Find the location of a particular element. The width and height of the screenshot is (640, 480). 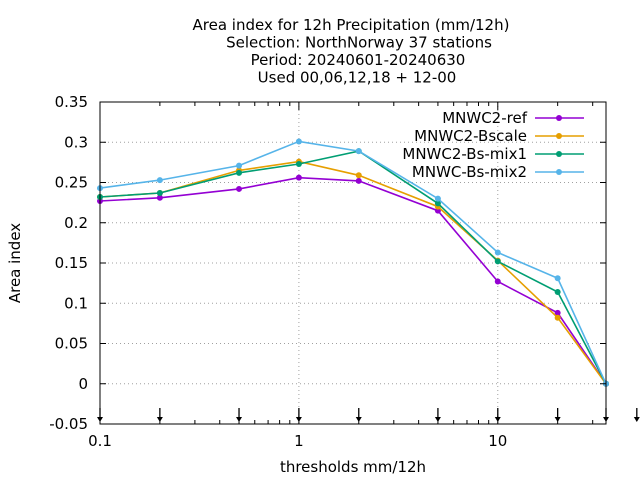

x-tick-label: 1 is located at coordinates (299, 441).